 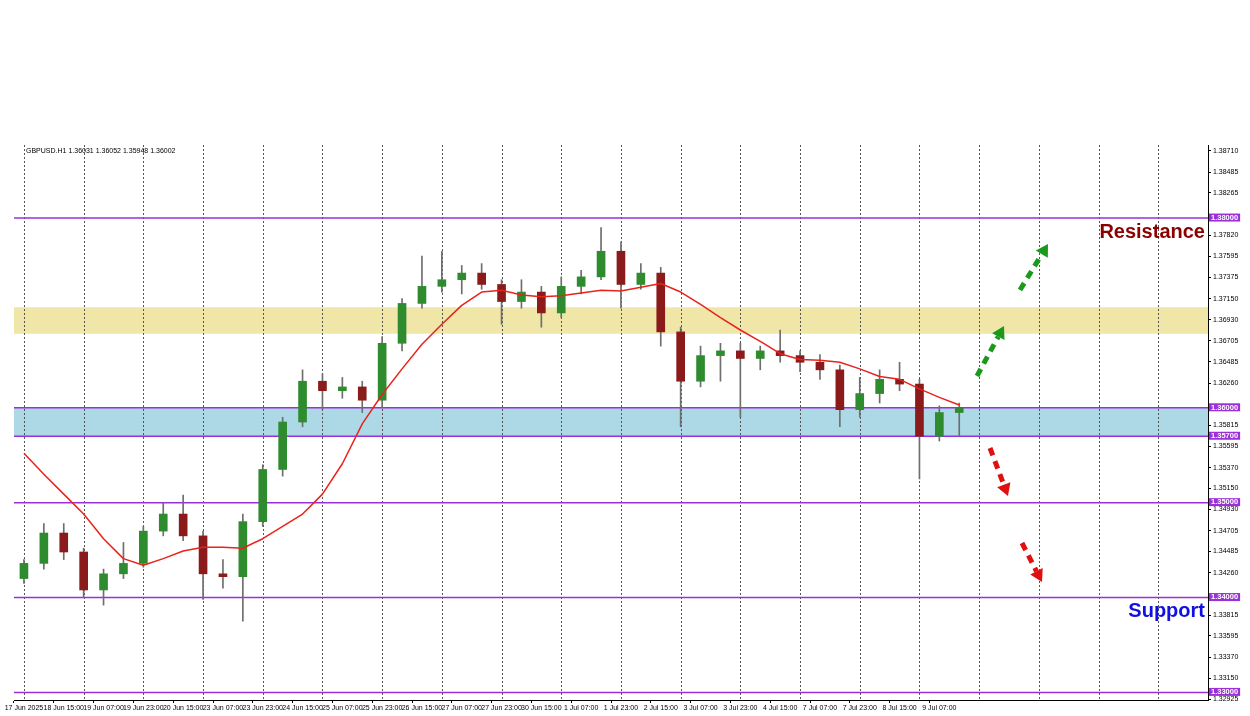 What do you see at coordinates (1152, 230) in the screenshot?
I see `annotation: Resistance` at bounding box center [1152, 230].